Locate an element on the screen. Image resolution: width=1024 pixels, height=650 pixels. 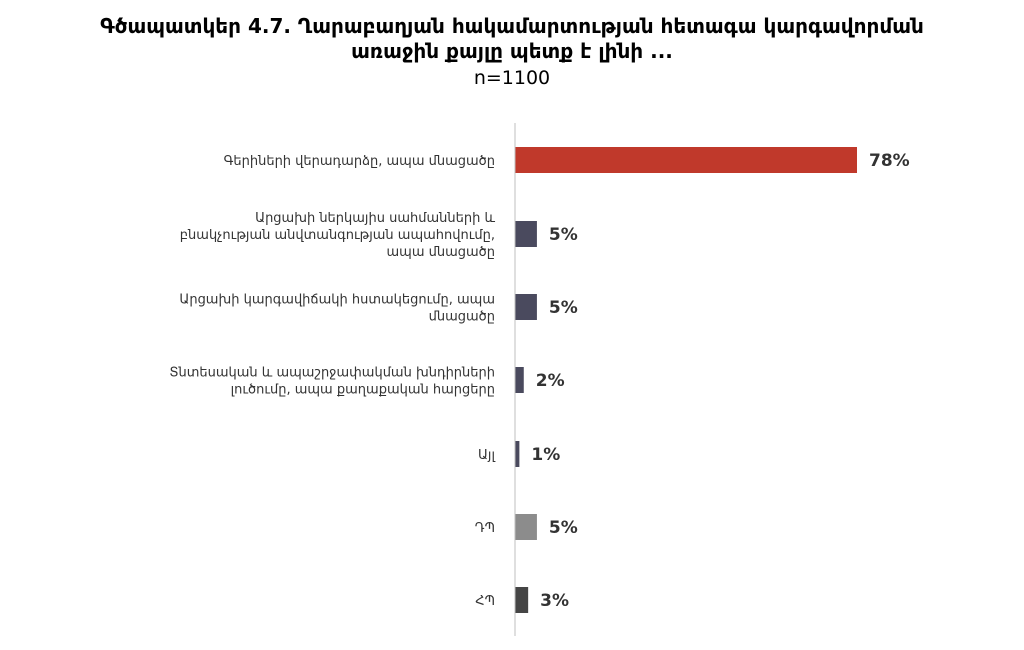
value-label-5: 5% is located at coordinates (563, 528).